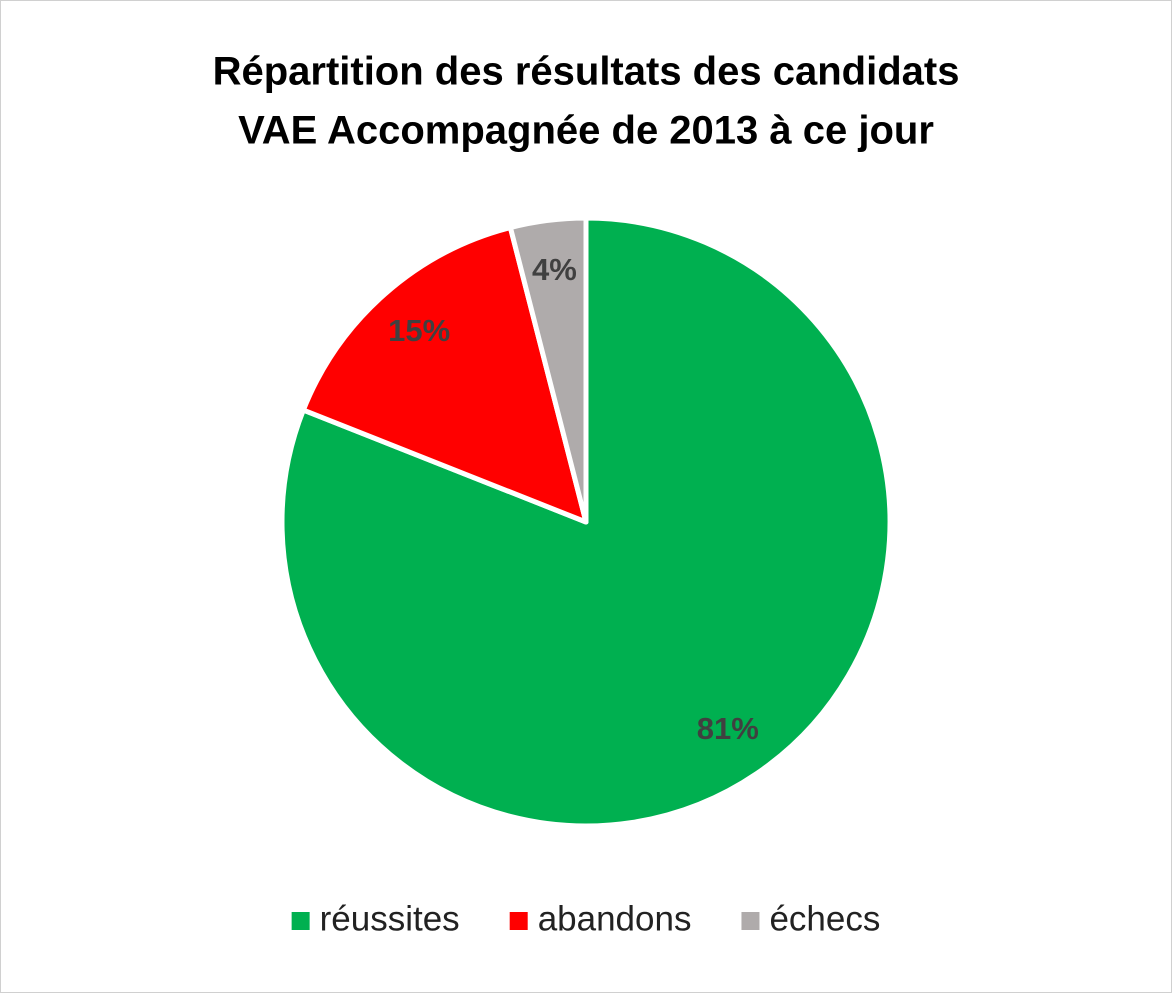 This screenshot has height=993, width=1172. I want to click on data-label: 15%, so click(419, 330).